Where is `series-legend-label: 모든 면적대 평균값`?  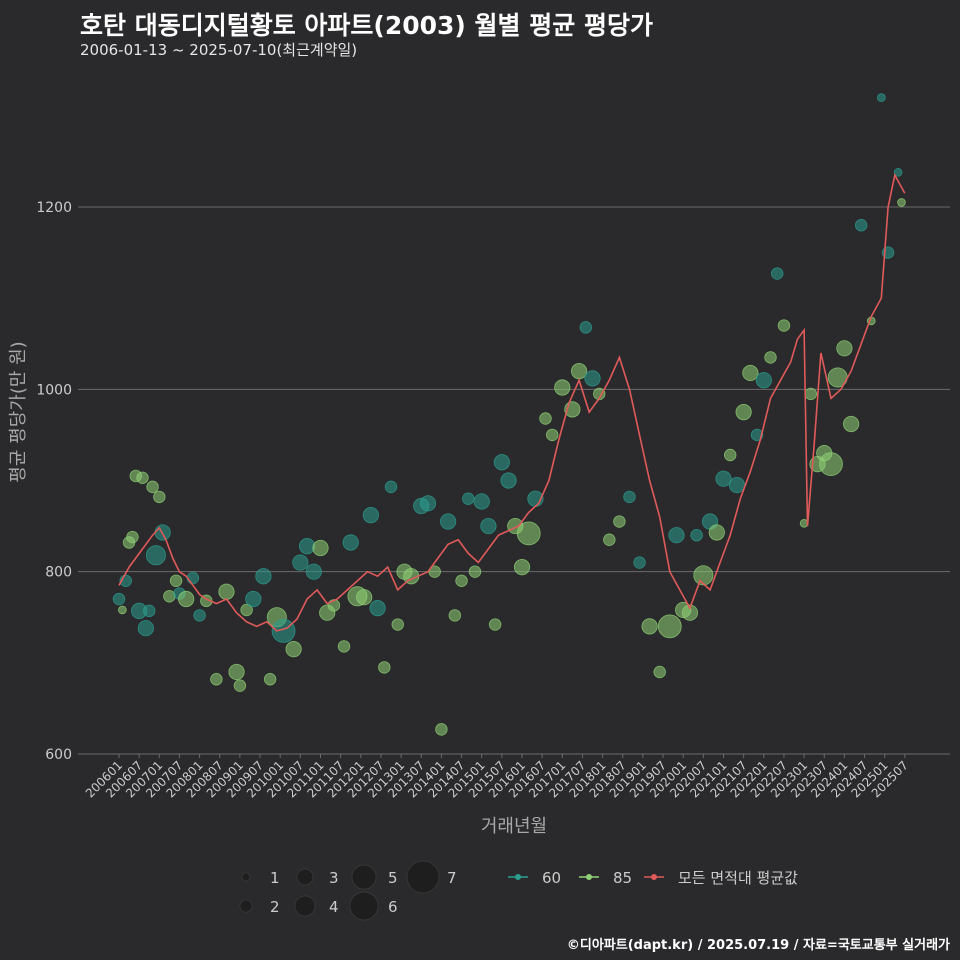
series-legend-label: 모든 면적대 평균값 is located at coordinates (738, 878).